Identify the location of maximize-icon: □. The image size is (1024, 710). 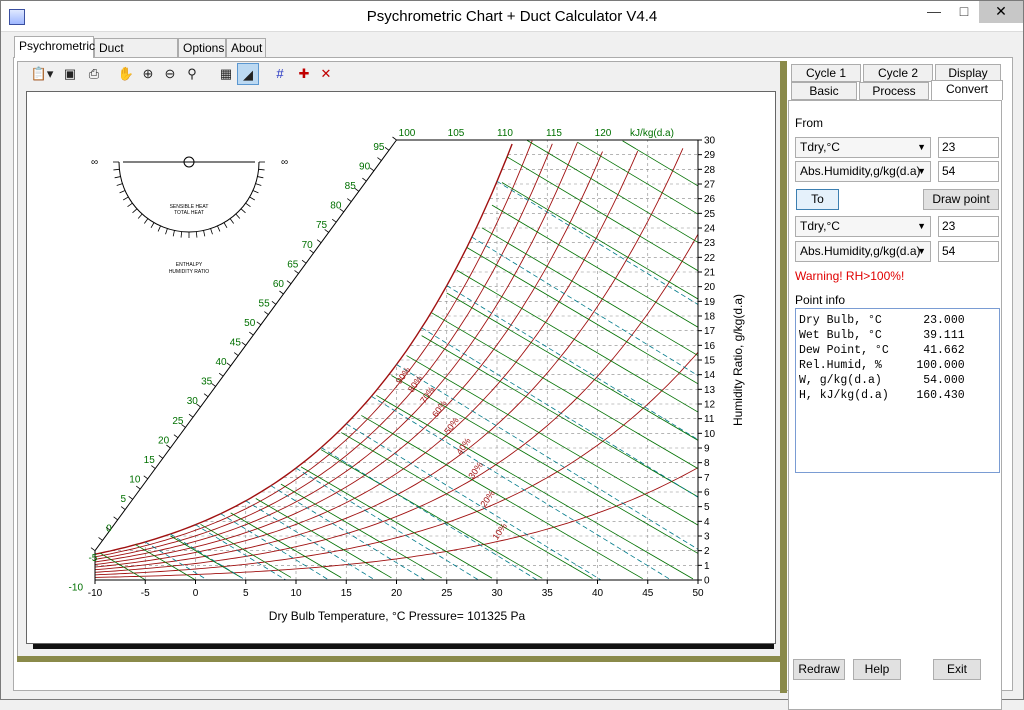
(964, 11).